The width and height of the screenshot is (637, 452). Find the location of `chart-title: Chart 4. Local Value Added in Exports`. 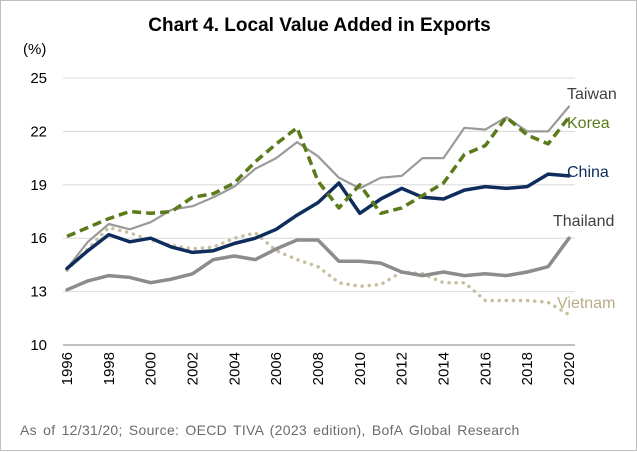

chart-title: Chart 4. Local Value Added in Exports is located at coordinates (319, 25).